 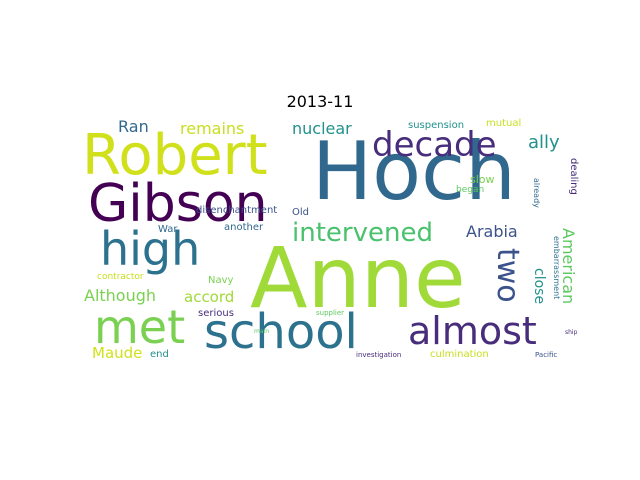 What do you see at coordinates (568, 266) in the screenshot?
I see `word-american: American` at bounding box center [568, 266].